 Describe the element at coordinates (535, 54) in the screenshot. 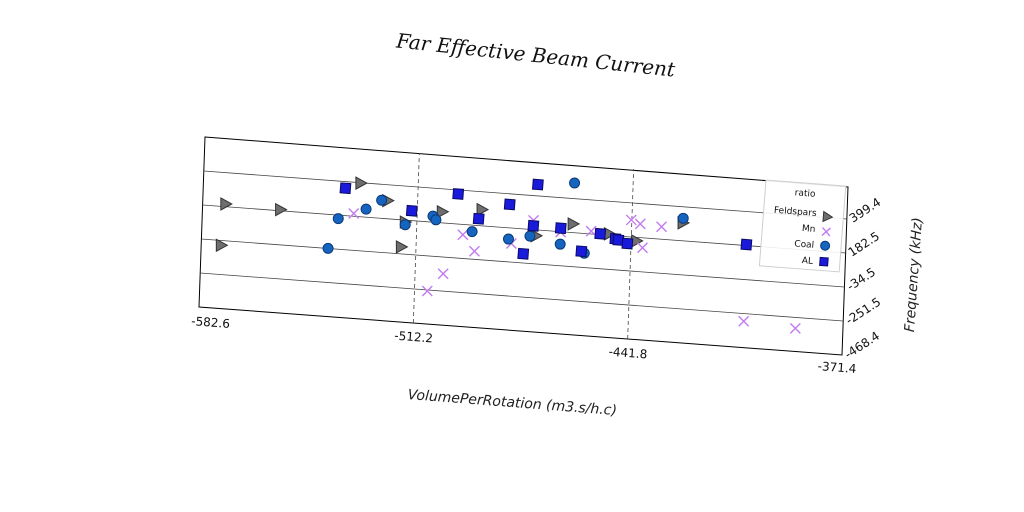

I see `chart-title: Far Effective Beam Current` at that location.